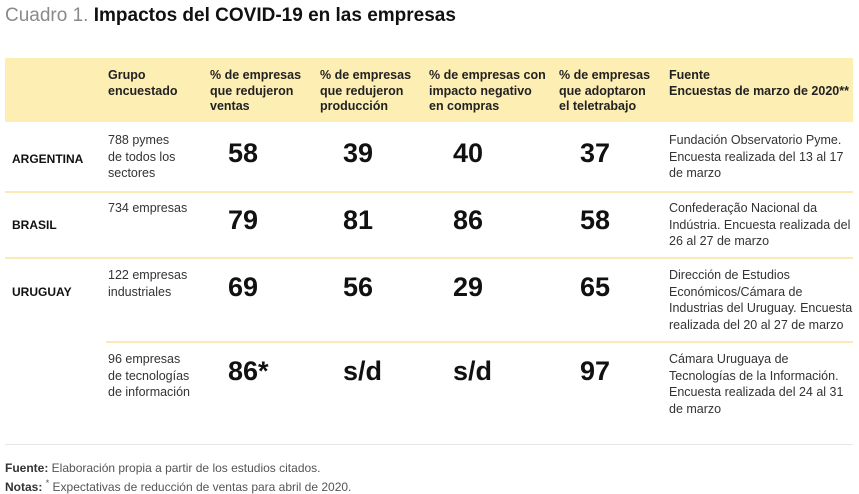 The height and width of the screenshot is (494, 859). Describe the element at coordinates (468, 287) in the screenshot. I see `value-purchases: 29` at that location.